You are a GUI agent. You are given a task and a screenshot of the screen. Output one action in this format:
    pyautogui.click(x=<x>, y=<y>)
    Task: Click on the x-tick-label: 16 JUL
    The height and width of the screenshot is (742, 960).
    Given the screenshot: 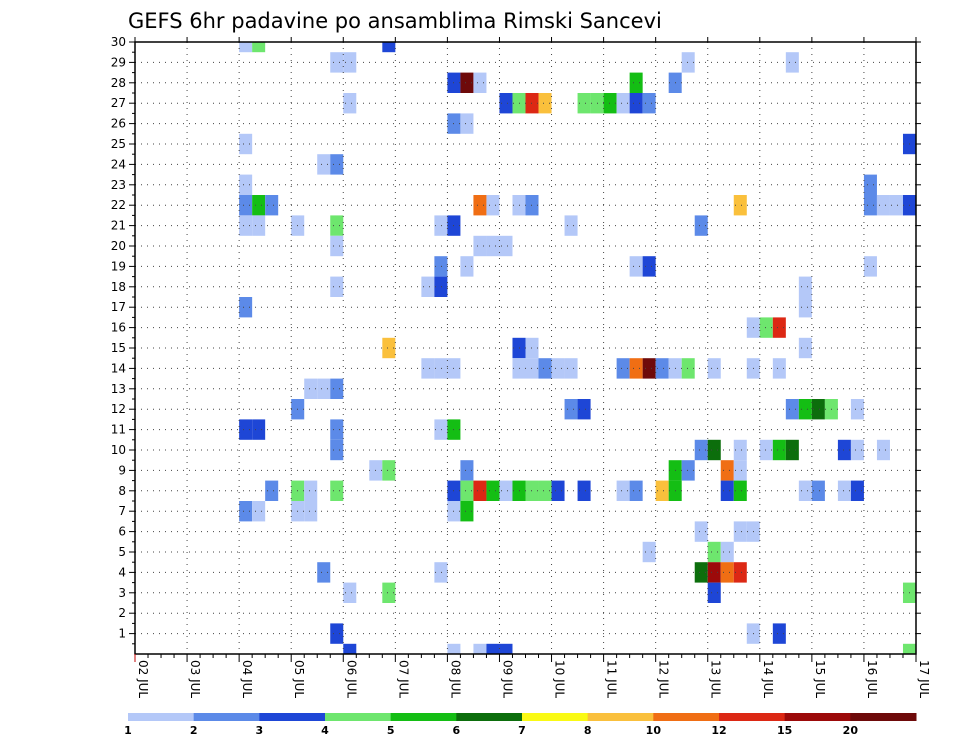 What is the action you would take?
    pyautogui.click(x=872, y=679)
    